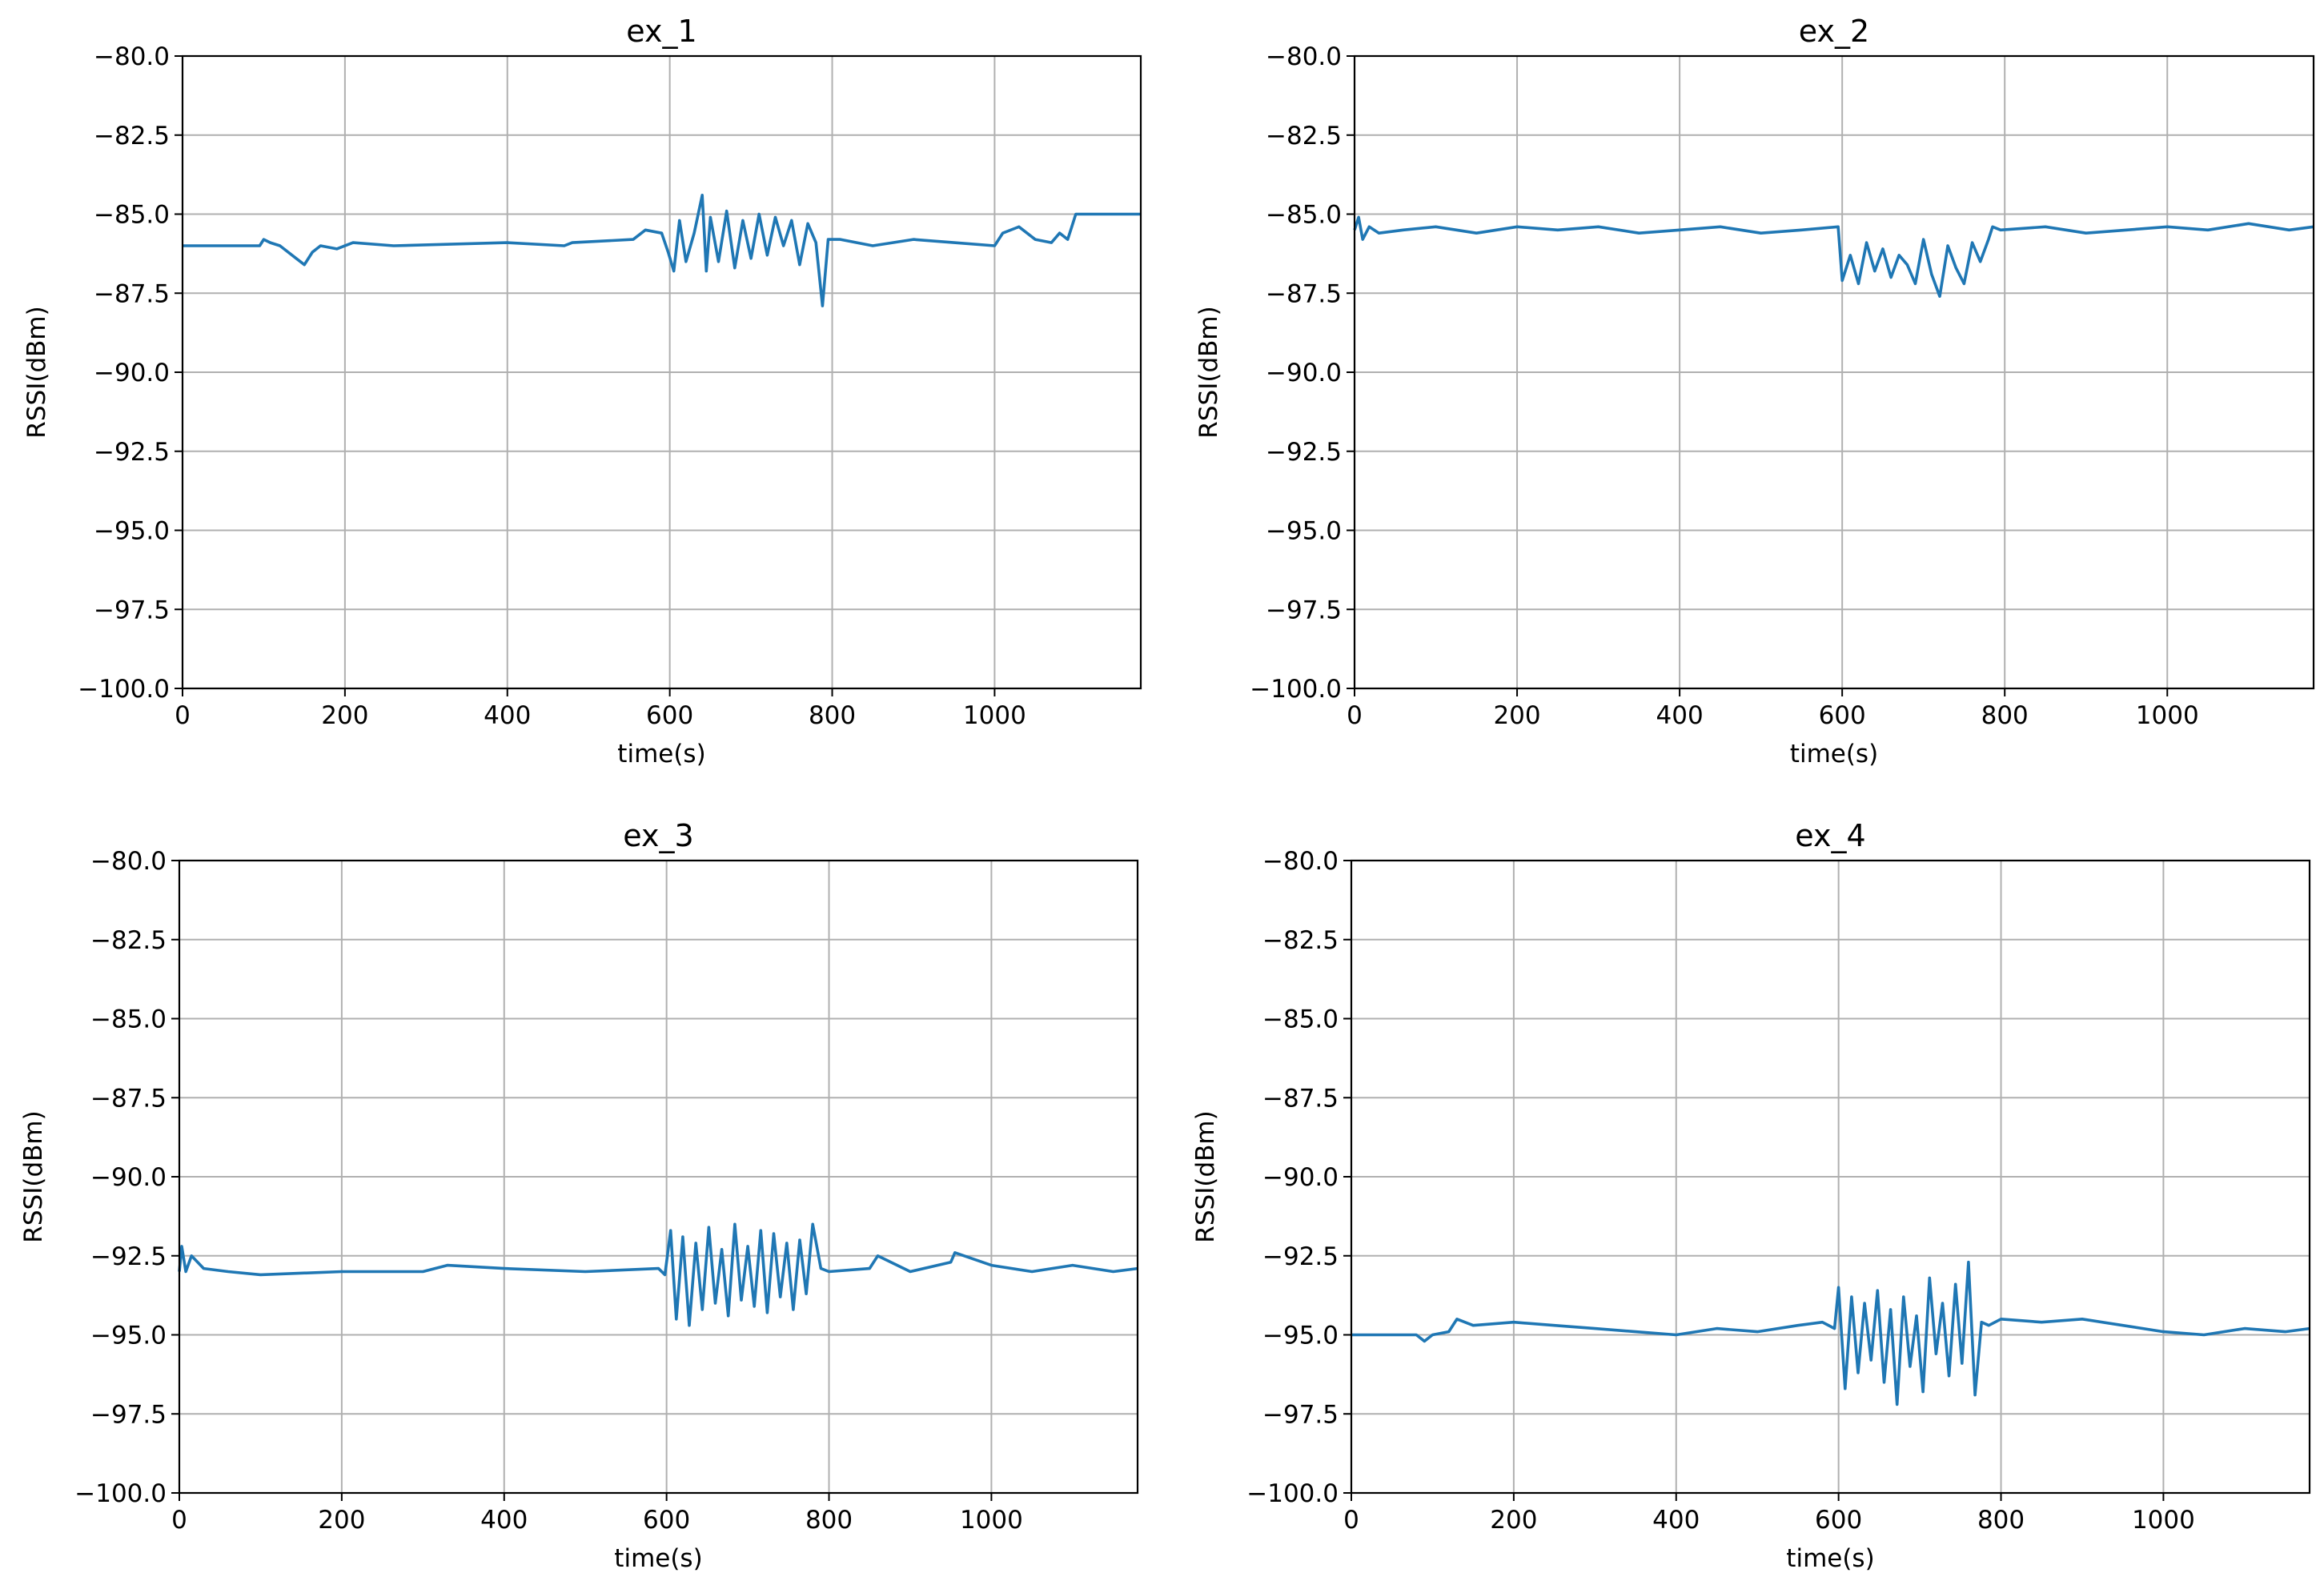 The height and width of the screenshot is (1585, 2324). What do you see at coordinates (658, 835) in the screenshot?
I see `chart-title: ex_3` at bounding box center [658, 835].